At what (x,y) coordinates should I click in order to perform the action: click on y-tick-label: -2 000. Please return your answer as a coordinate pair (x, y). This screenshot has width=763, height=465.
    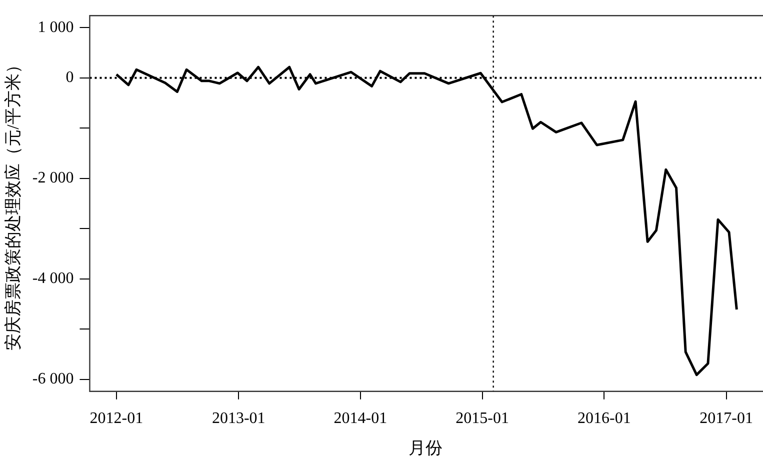
    Looking at the image, I should click on (53, 178).